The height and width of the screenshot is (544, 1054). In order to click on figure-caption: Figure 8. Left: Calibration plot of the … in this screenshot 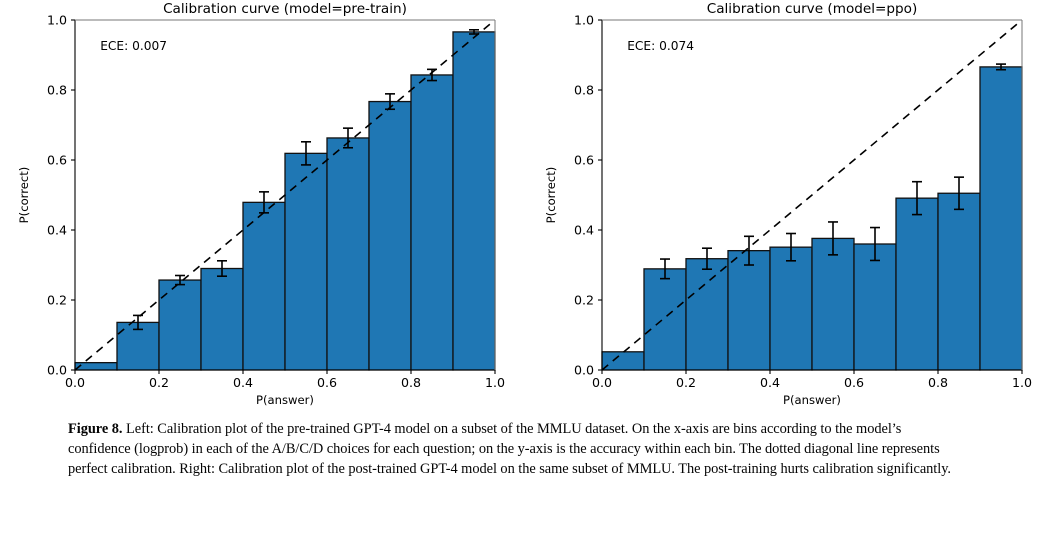, I will do `click(511, 449)`.